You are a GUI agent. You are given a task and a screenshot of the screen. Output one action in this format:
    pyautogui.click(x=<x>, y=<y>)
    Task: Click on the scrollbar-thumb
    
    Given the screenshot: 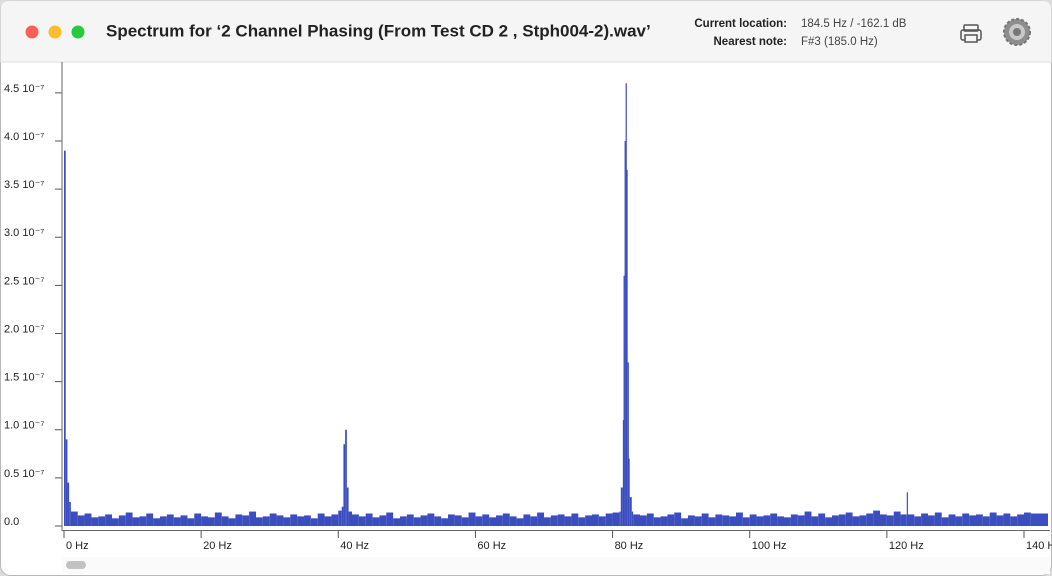 What is the action you would take?
    pyautogui.click(x=76, y=565)
    